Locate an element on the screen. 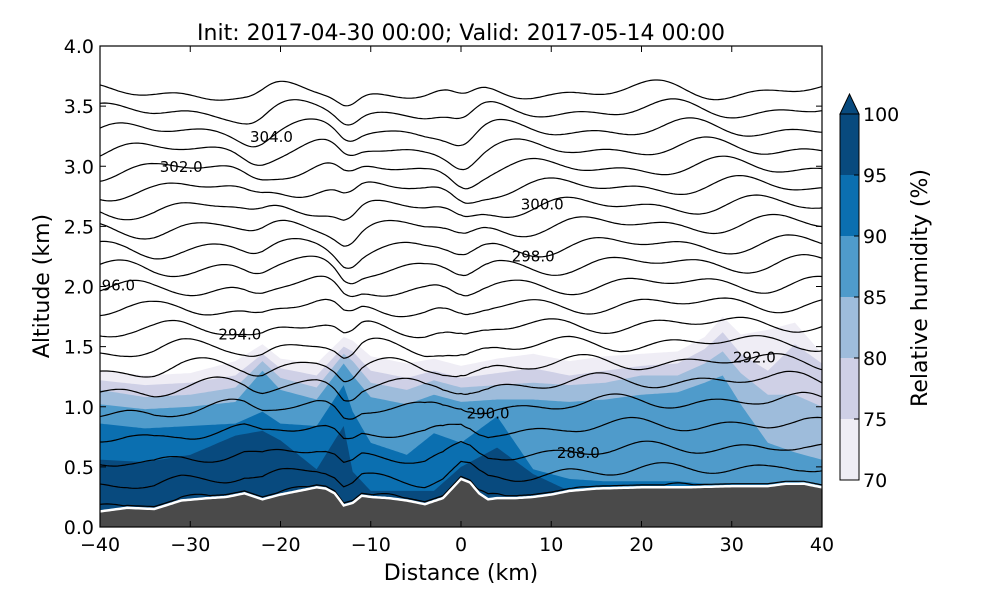  x-tick-label: −20 is located at coordinates (280, 545).